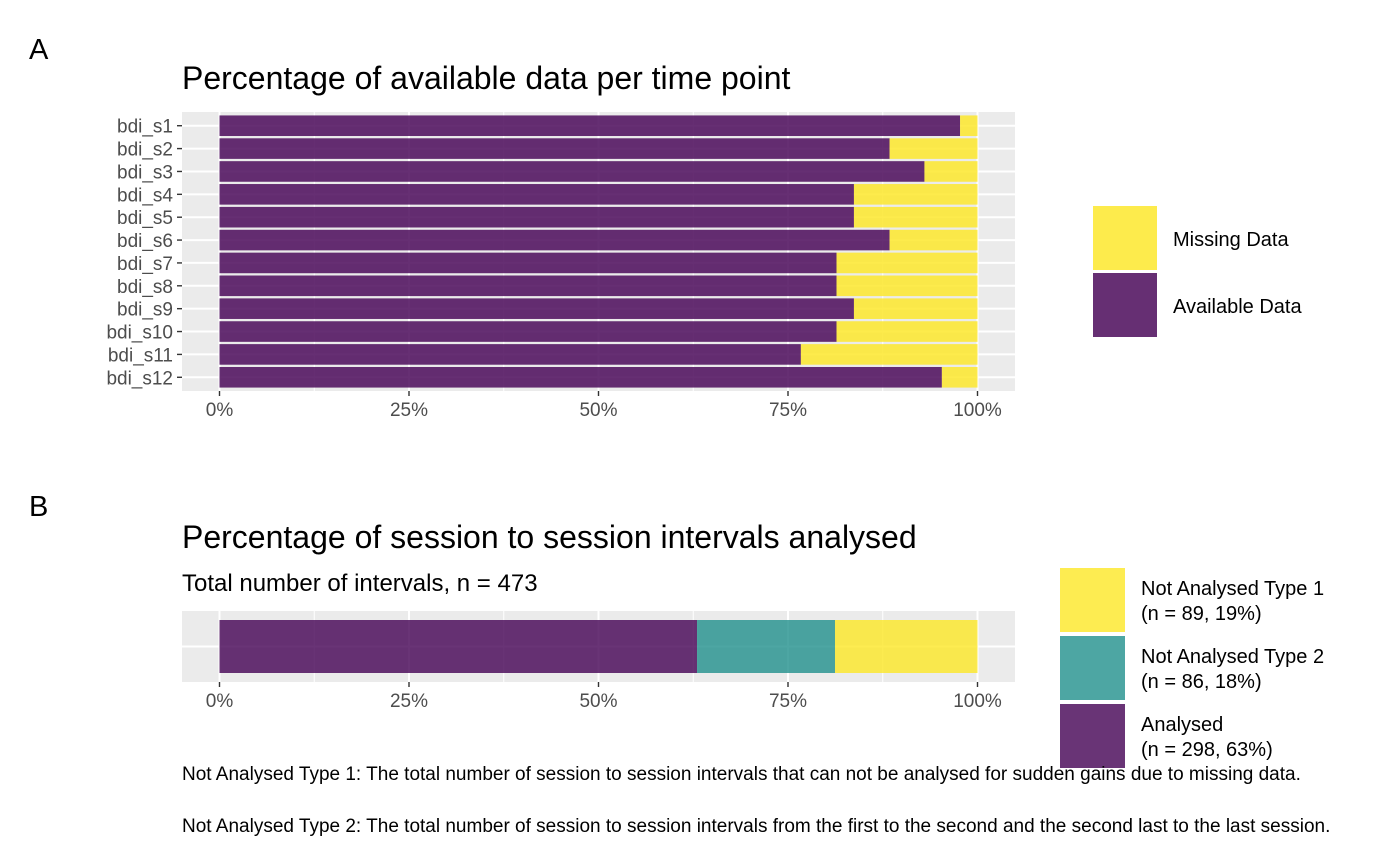  I want to click on panel-a-x-tick-label: 0%, so click(220, 410).